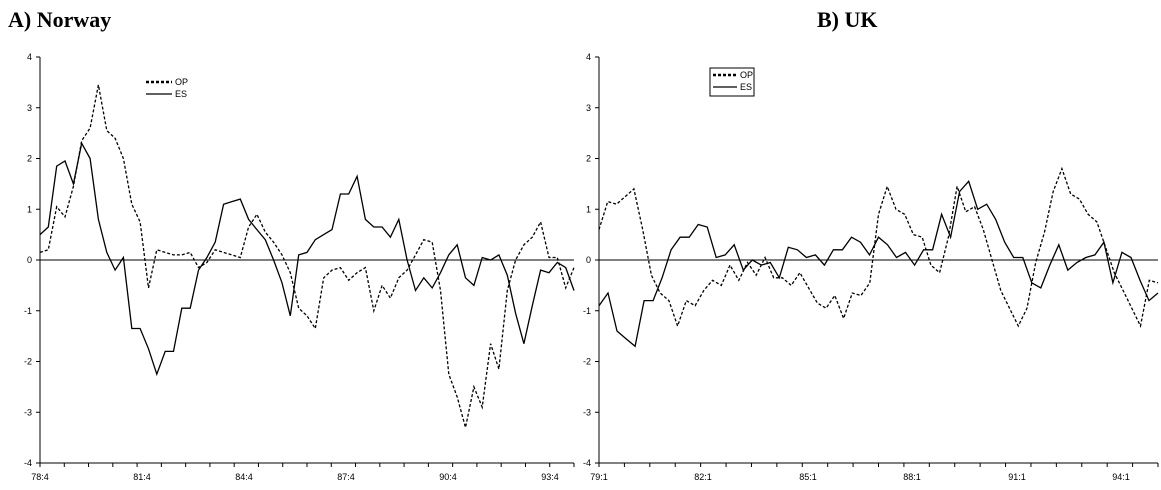  Describe the element at coordinates (40, 477) in the screenshot. I see `x-tick-label: 78:4` at that location.